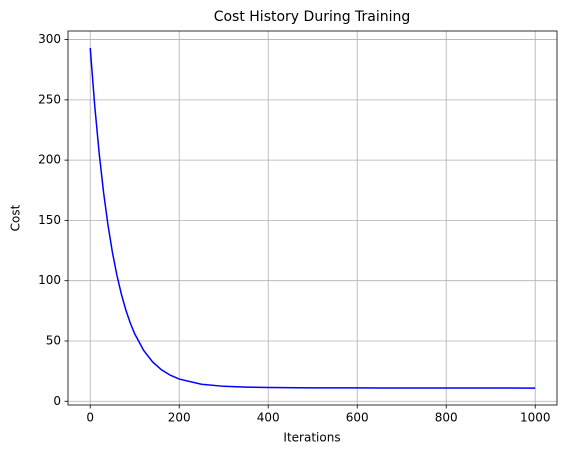  I want to click on y-tick-label: 100, so click(49, 280).